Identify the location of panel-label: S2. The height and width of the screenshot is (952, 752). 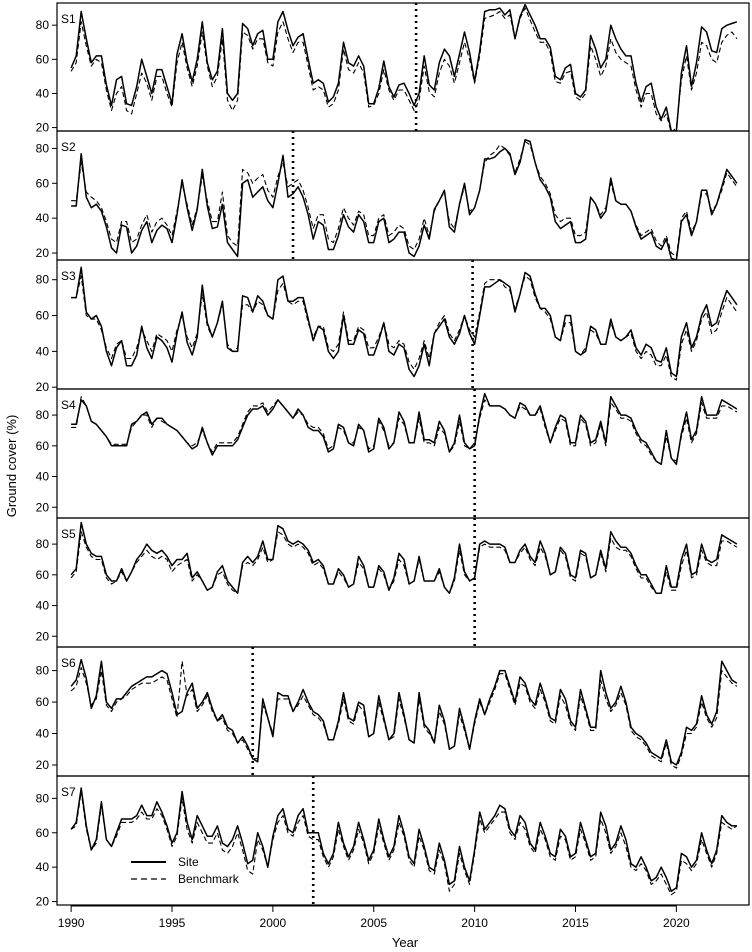
(68, 147).